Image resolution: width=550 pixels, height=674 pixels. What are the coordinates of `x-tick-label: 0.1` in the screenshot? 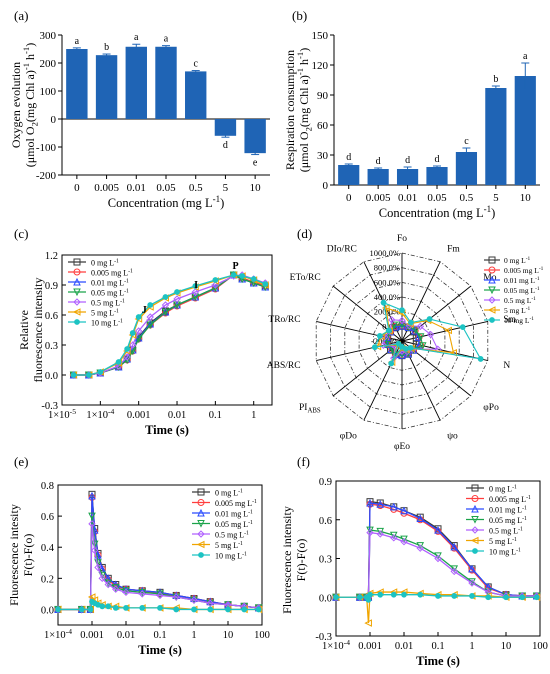 It's located at (215, 415).